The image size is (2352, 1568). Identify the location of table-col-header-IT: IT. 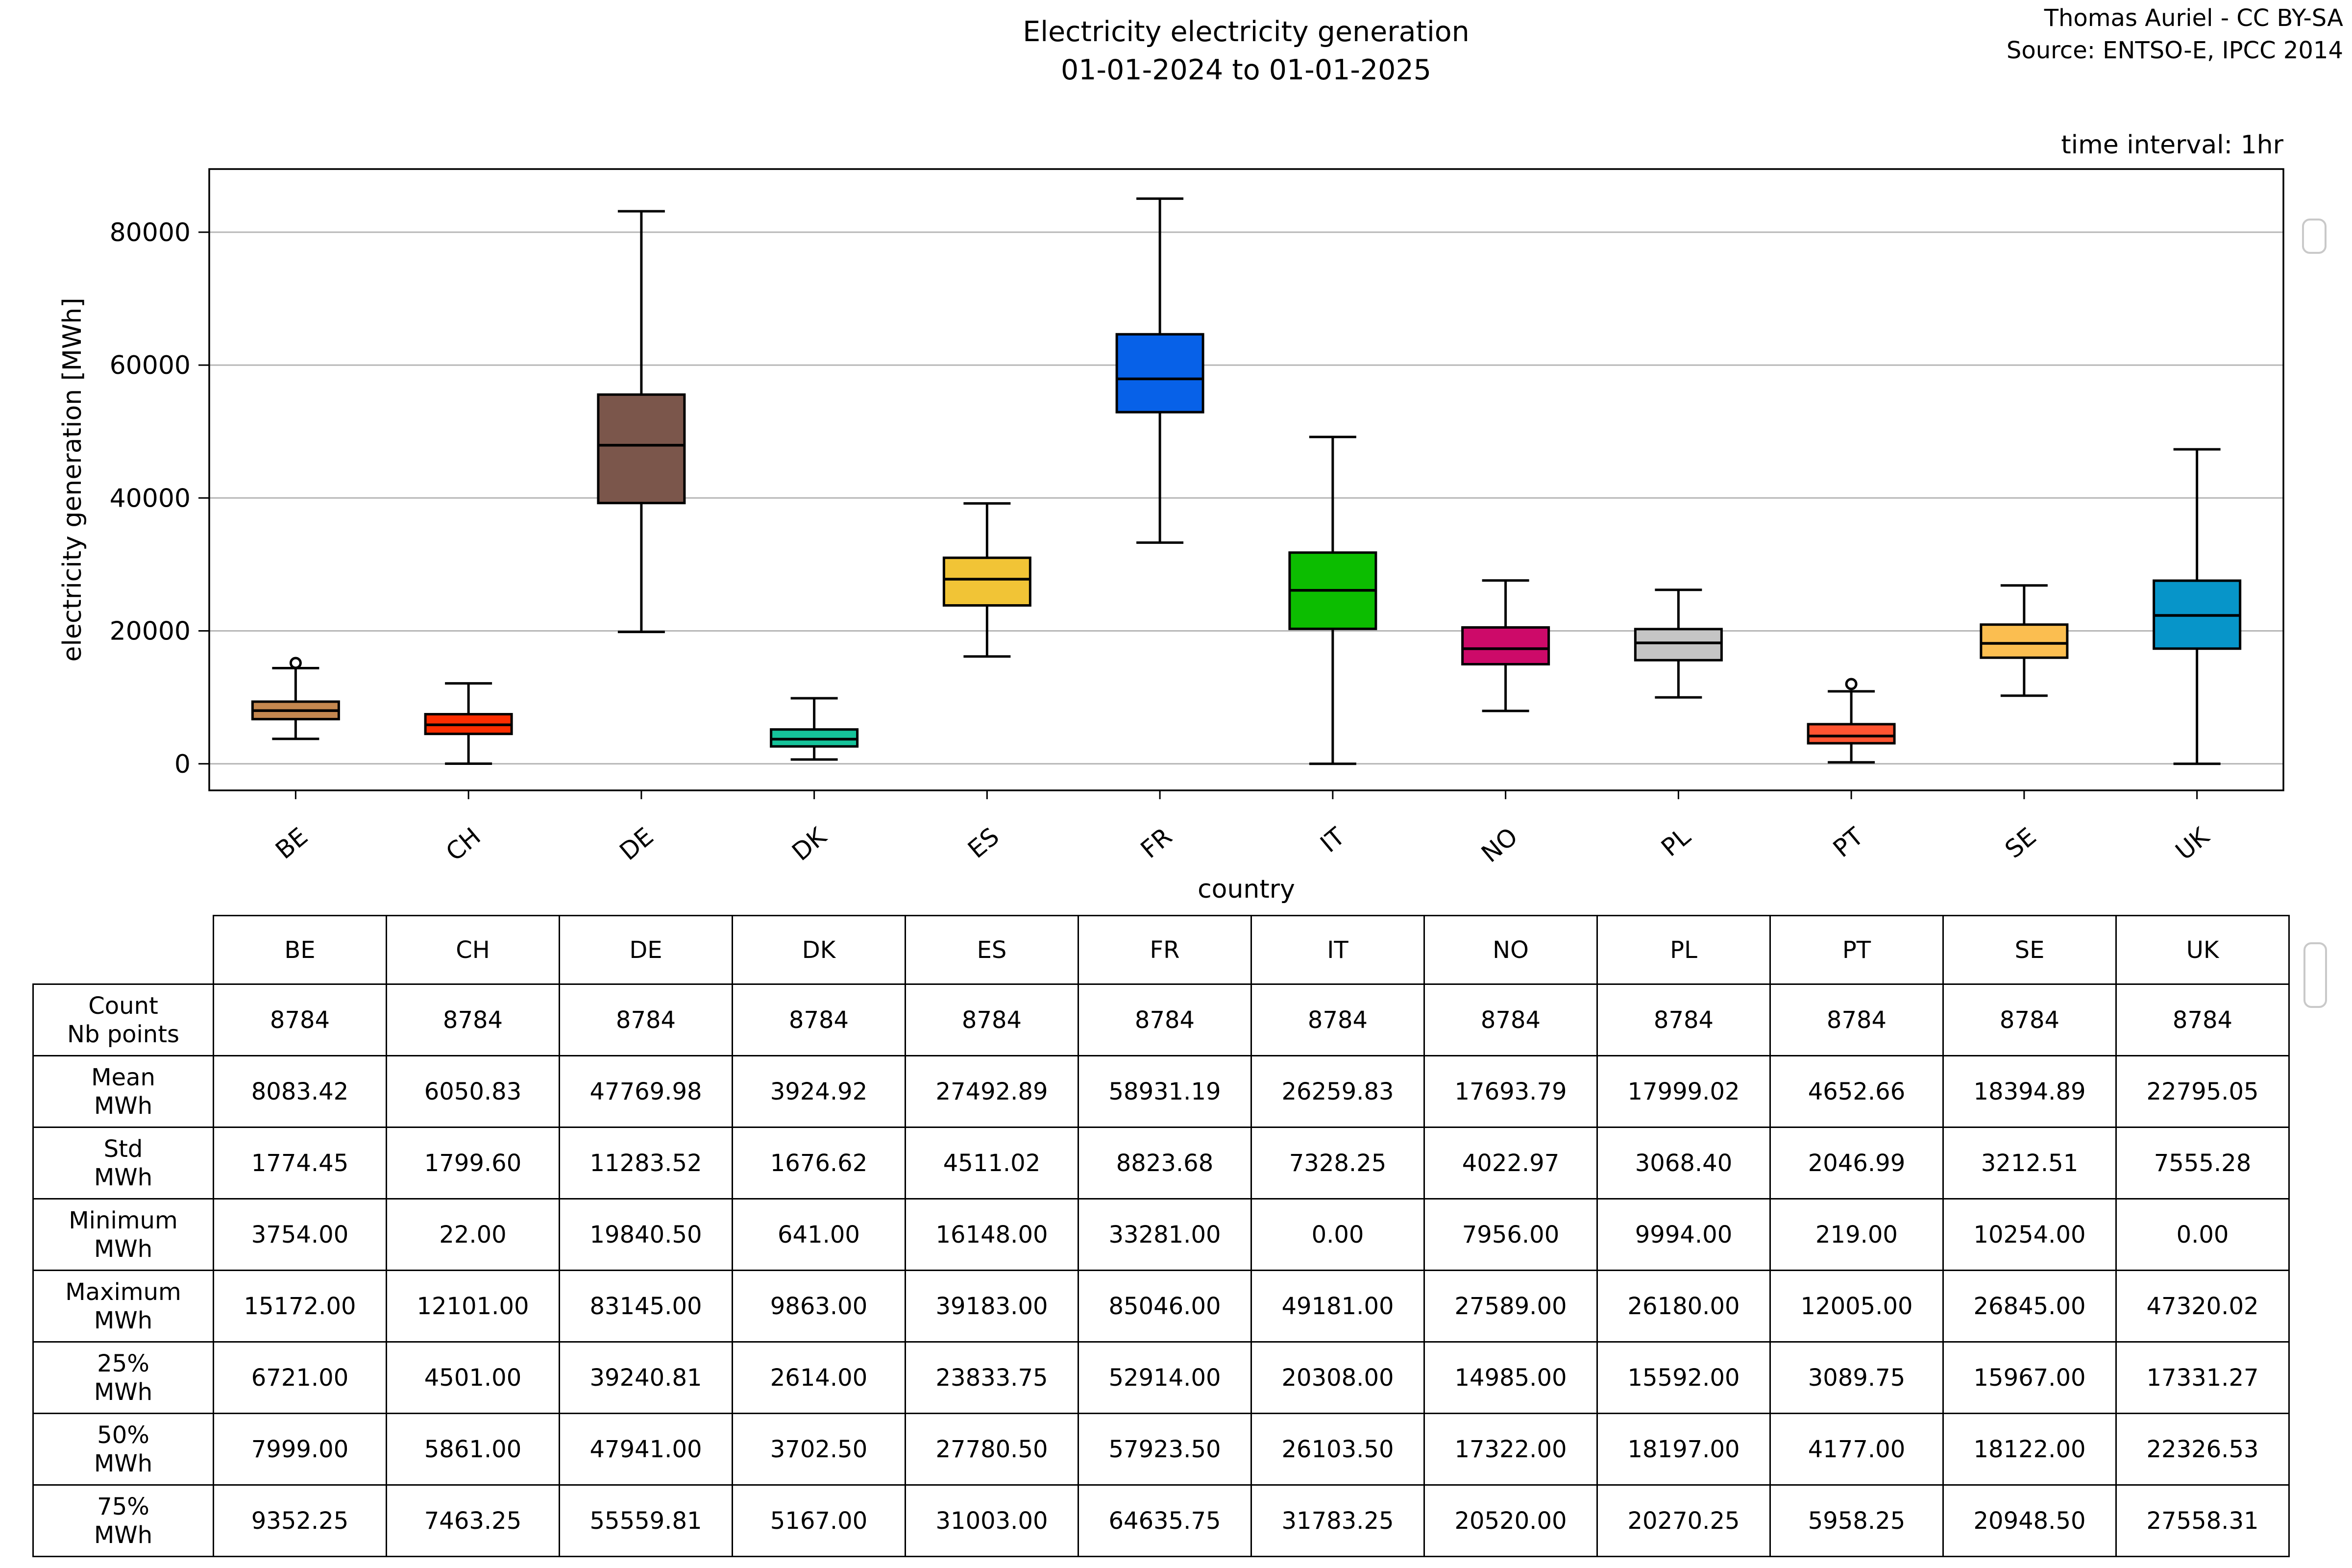
(1337, 950).